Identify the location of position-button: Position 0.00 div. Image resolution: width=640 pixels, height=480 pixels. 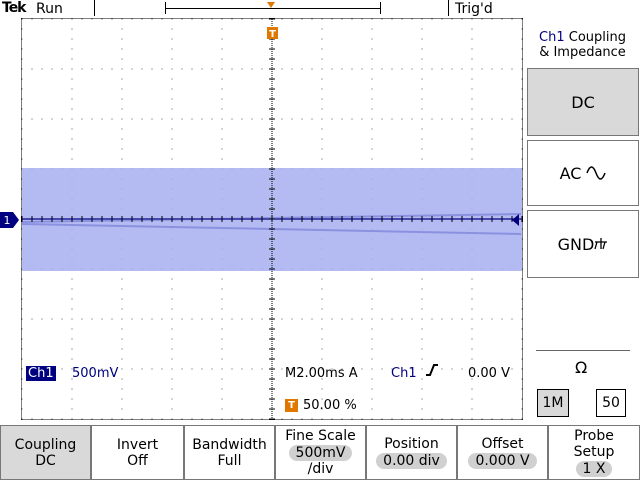
(411, 452).